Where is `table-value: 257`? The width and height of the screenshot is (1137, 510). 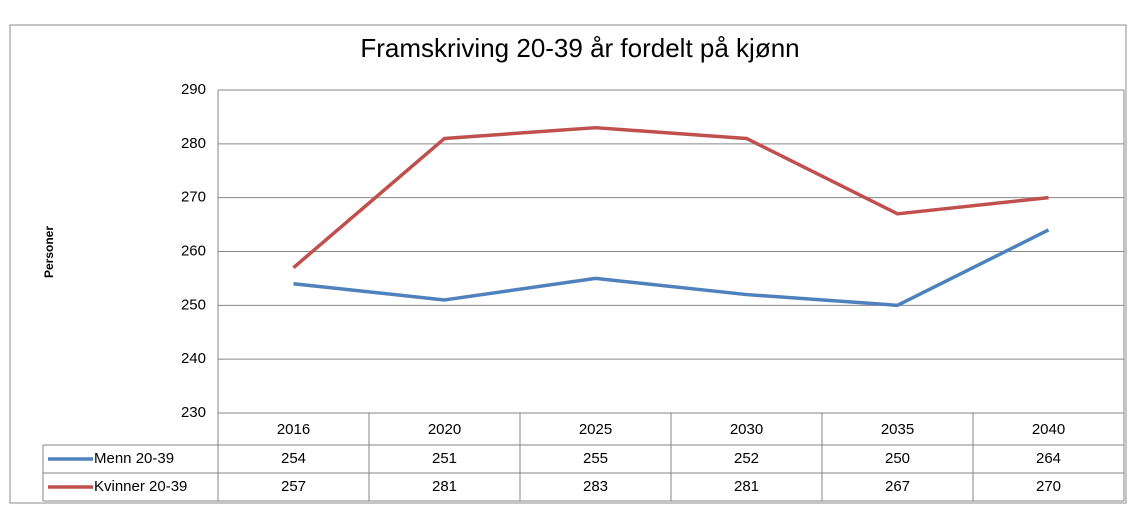
table-value: 257 is located at coordinates (293, 486).